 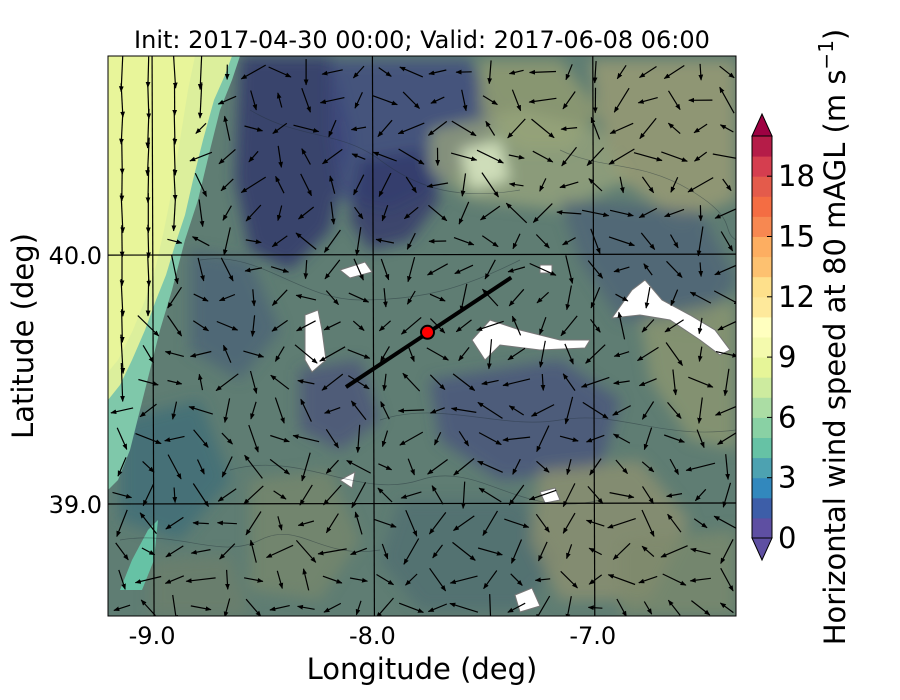 What do you see at coordinates (422, 254) in the screenshot?
I see `gridline-y` at bounding box center [422, 254].